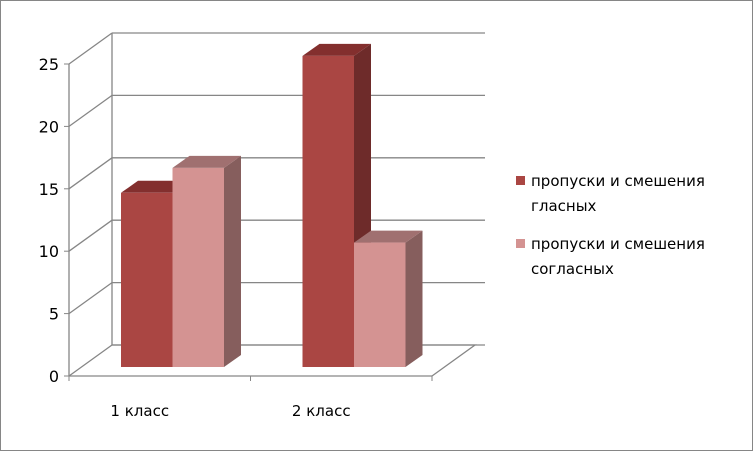  I want to click on y-tick-label: 20, so click(49, 126).